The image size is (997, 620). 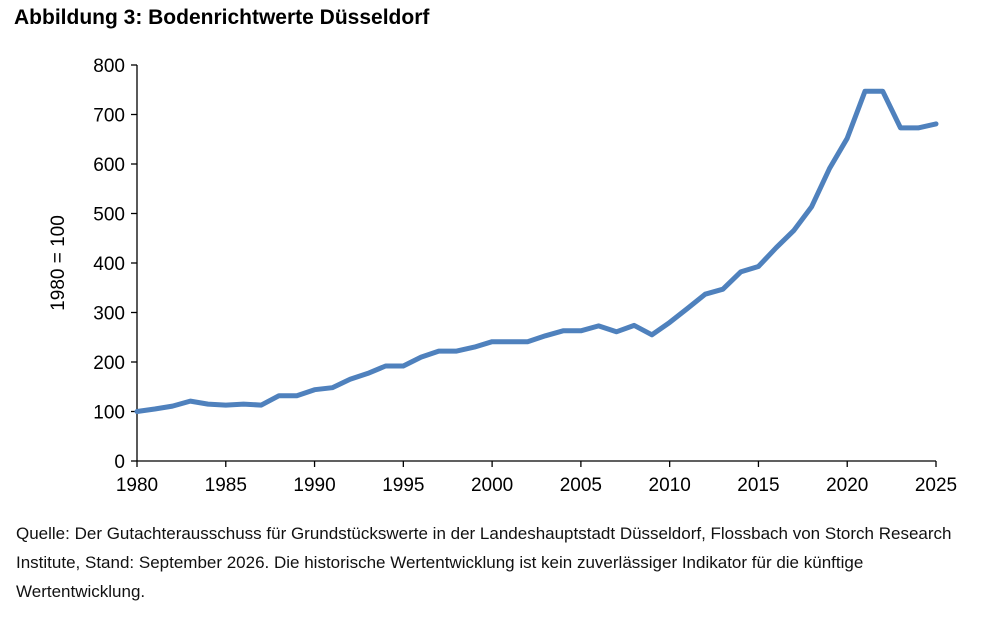 What do you see at coordinates (137, 485) in the screenshot?
I see `x-tick-label: 1980` at bounding box center [137, 485].